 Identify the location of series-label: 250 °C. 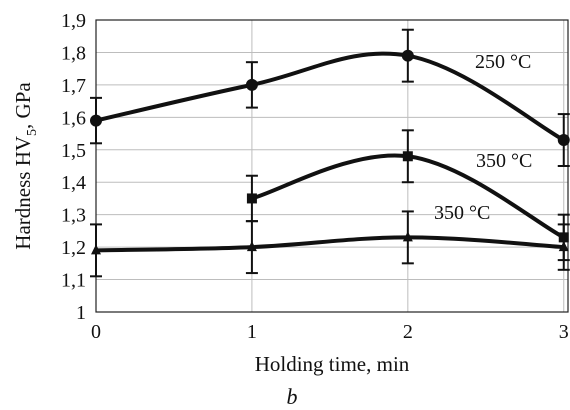
(503, 62).